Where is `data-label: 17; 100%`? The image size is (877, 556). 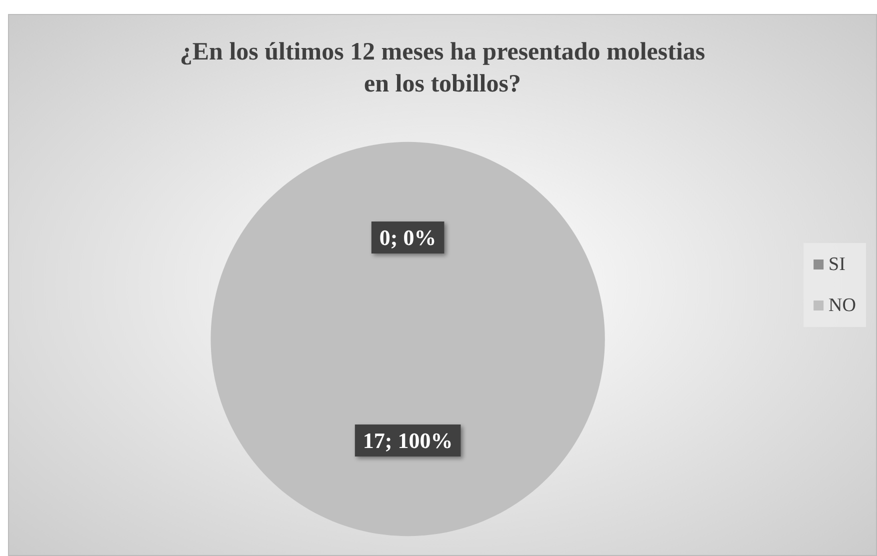 data-label: 17; 100% is located at coordinates (407, 441).